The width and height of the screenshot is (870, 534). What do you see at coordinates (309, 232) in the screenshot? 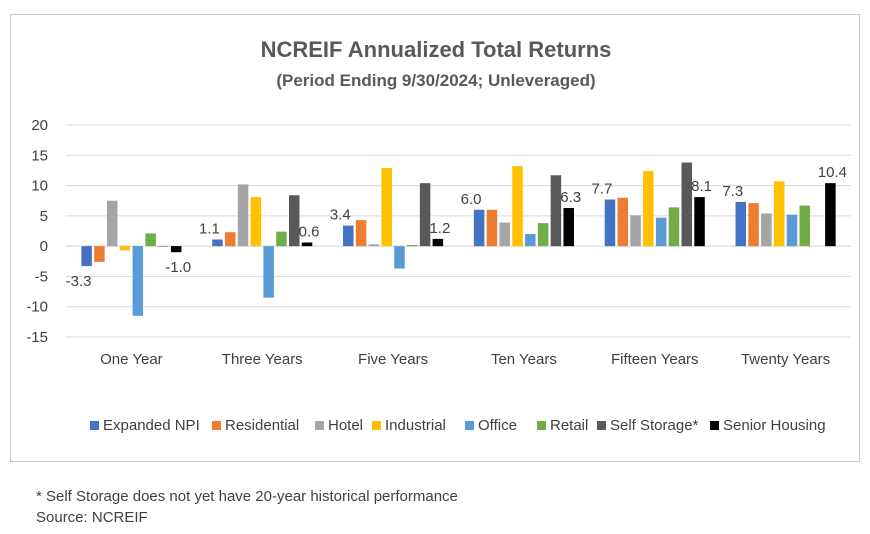
I see `data-label: 0.6` at bounding box center [309, 232].